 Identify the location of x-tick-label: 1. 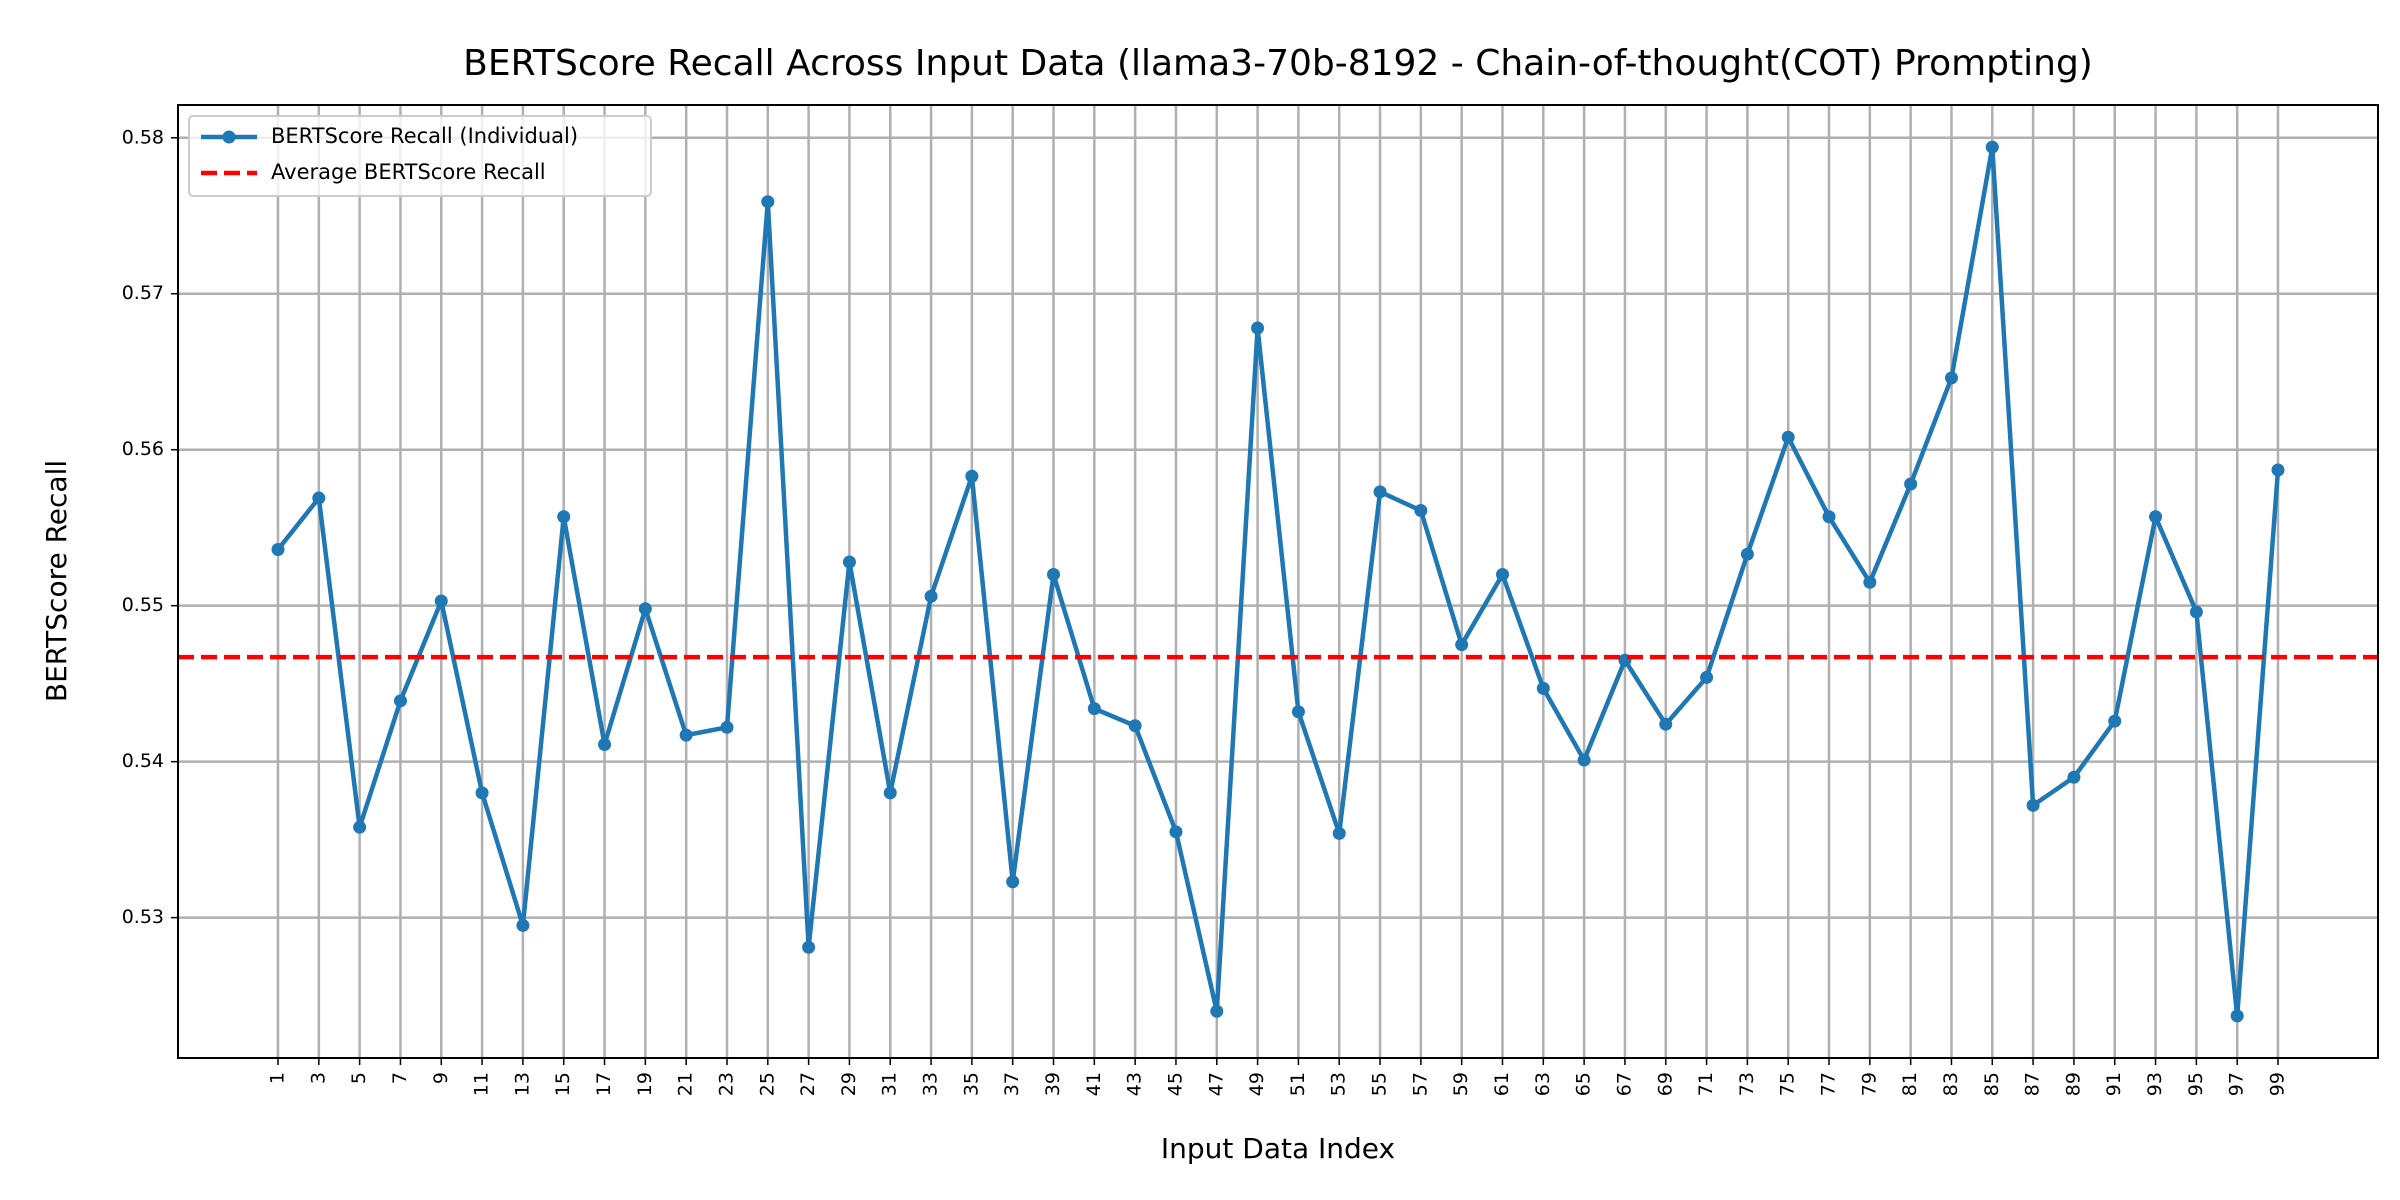
(278, 1078).